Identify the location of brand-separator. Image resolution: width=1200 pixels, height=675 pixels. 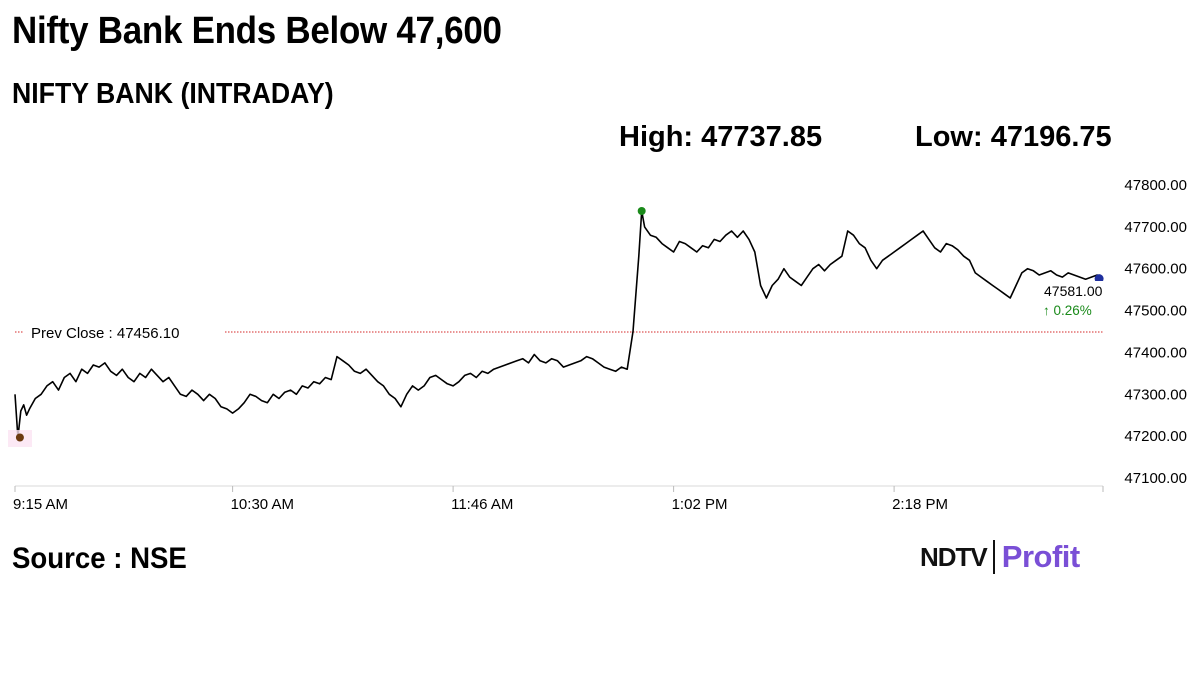
(993, 557).